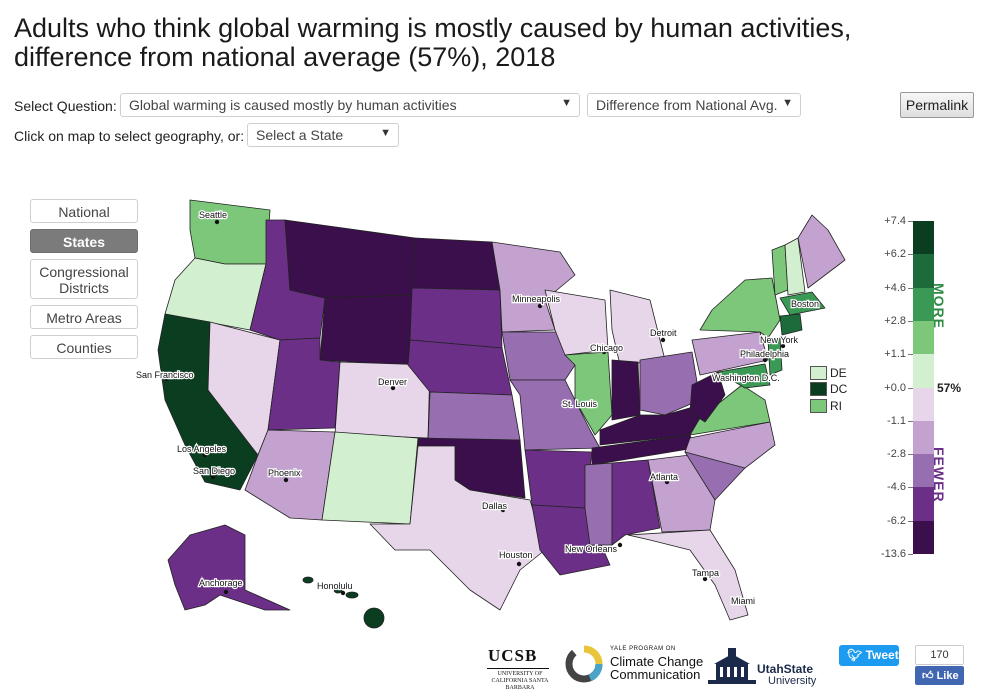 This screenshot has height=694, width=985. Describe the element at coordinates (626, 390) in the screenshot. I see `state-in` at that location.